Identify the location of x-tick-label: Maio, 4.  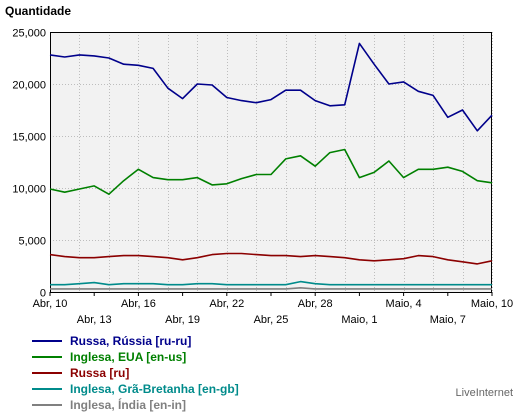
(404, 304).